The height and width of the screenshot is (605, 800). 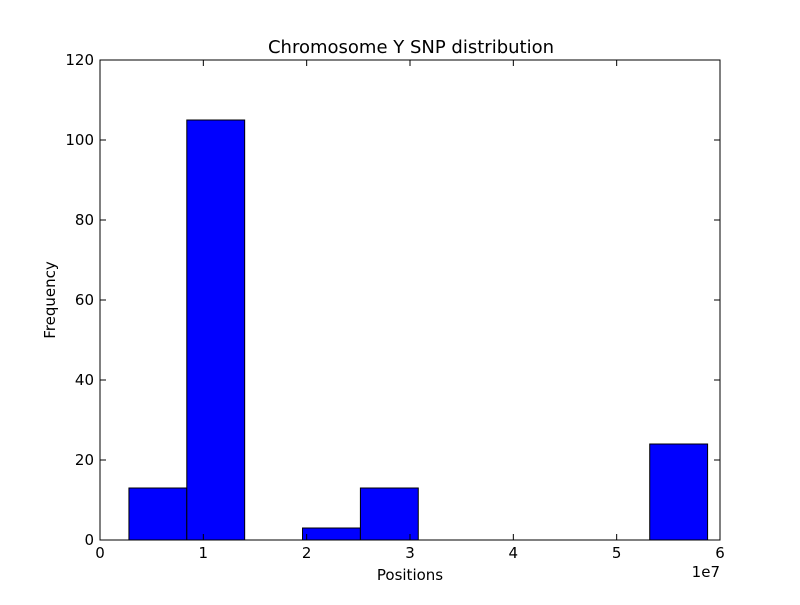 I want to click on y-axis-label: Frequency, so click(x=50, y=300).